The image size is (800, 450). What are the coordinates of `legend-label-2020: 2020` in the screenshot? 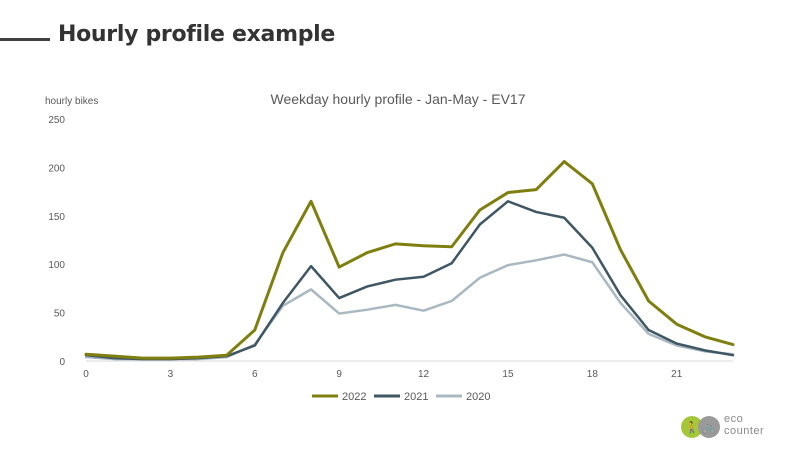 It's located at (478, 397).